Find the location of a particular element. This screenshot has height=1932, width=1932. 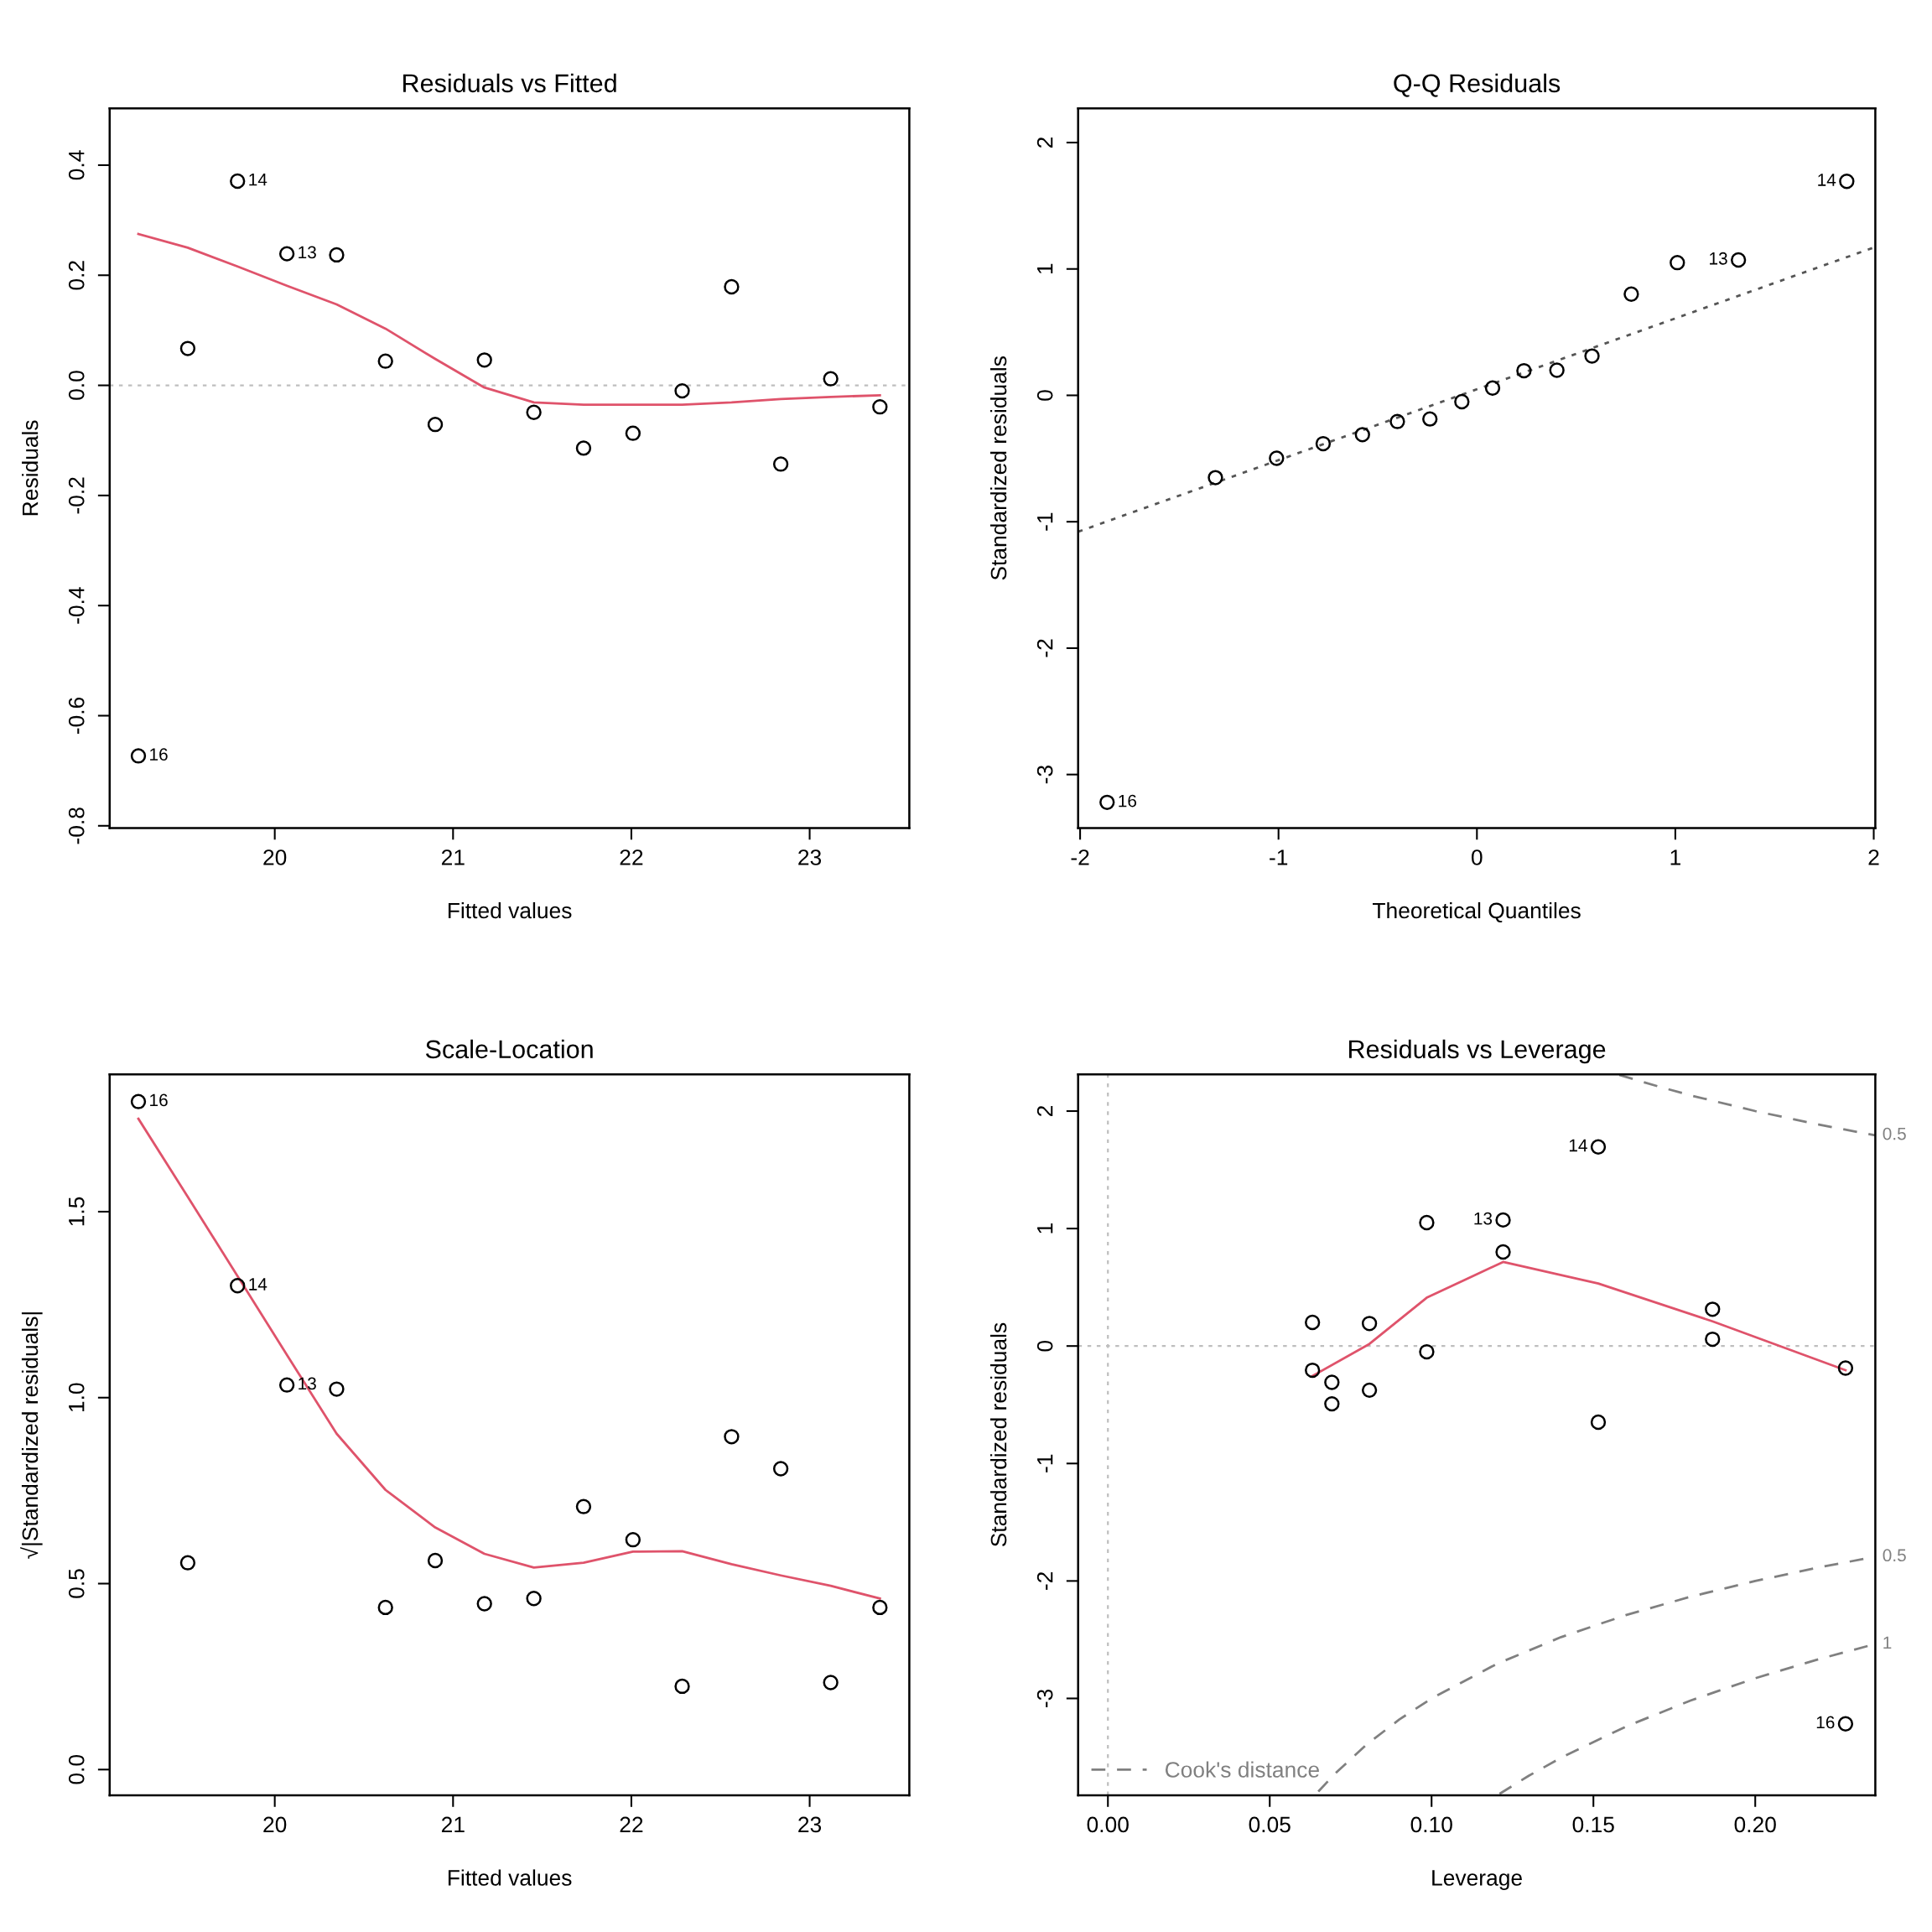

y-tick-label: -0.6 is located at coordinates (76, 716).